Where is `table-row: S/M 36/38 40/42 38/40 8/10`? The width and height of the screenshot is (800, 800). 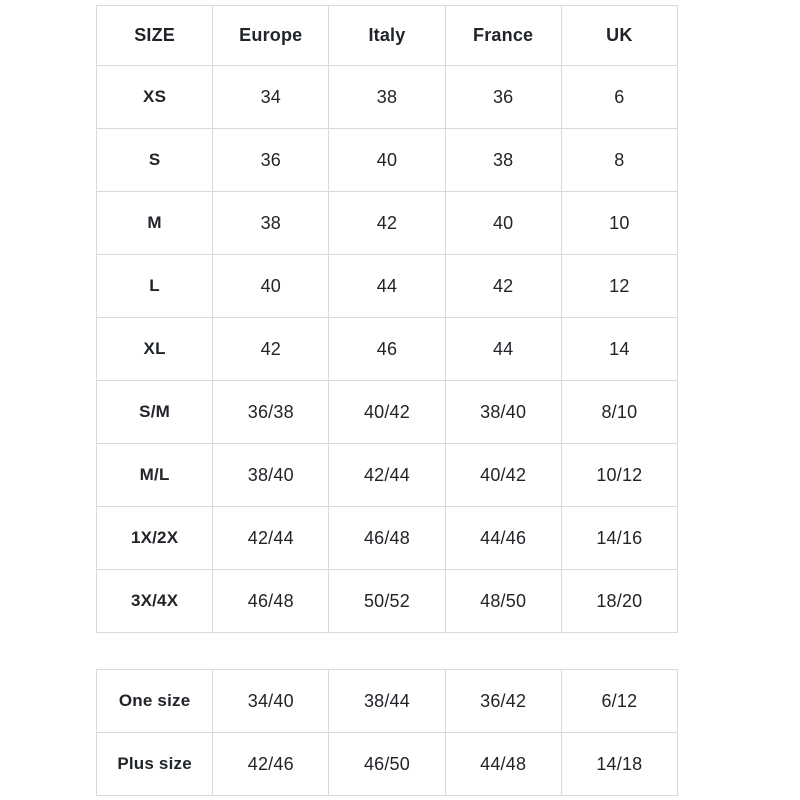
table-row: S/M 36/38 40/42 38/40 8/10 is located at coordinates (387, 412).